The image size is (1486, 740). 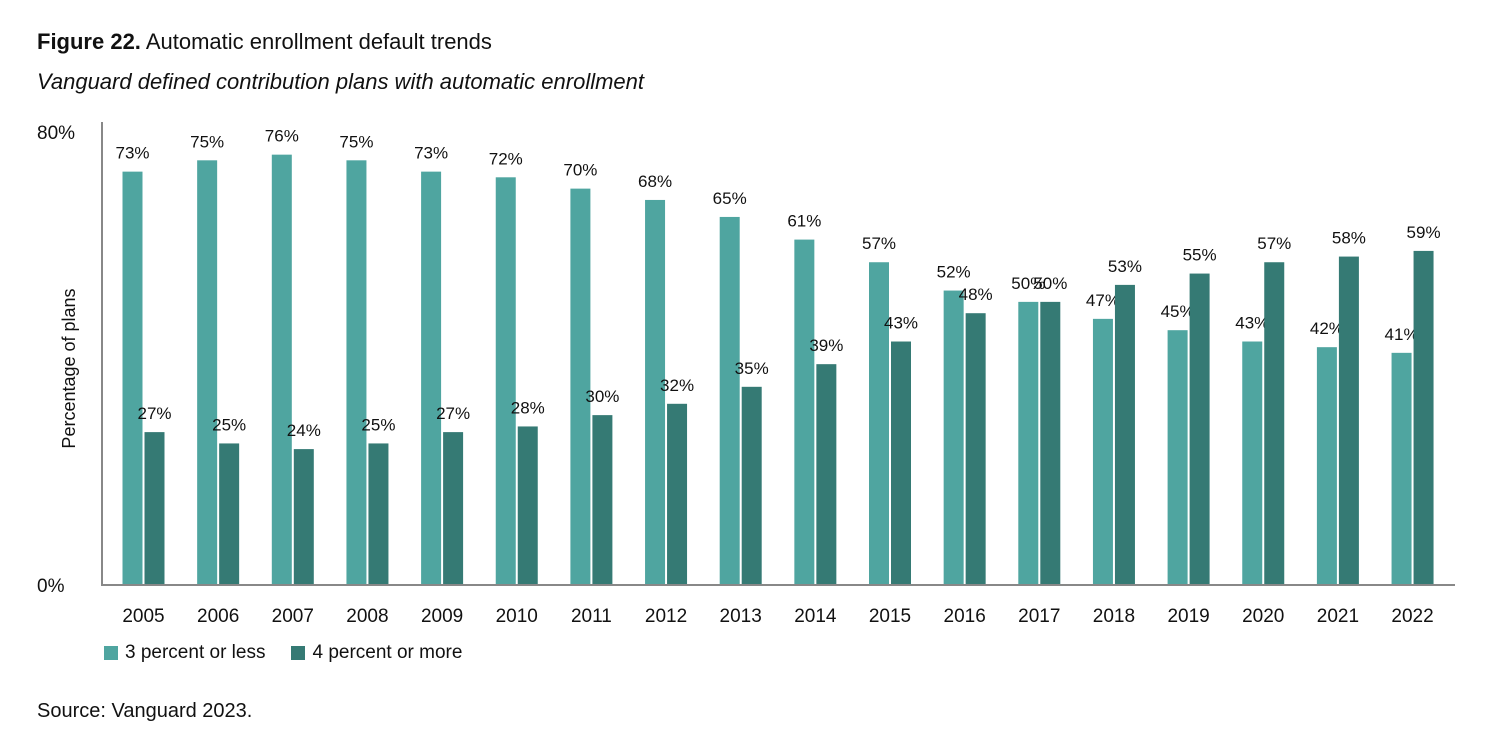 What do you see at coordinates (145, 711) in the screenshot?
I see `figure-source: Source: Vanguard 2023.` at bounding box center [145, 711].